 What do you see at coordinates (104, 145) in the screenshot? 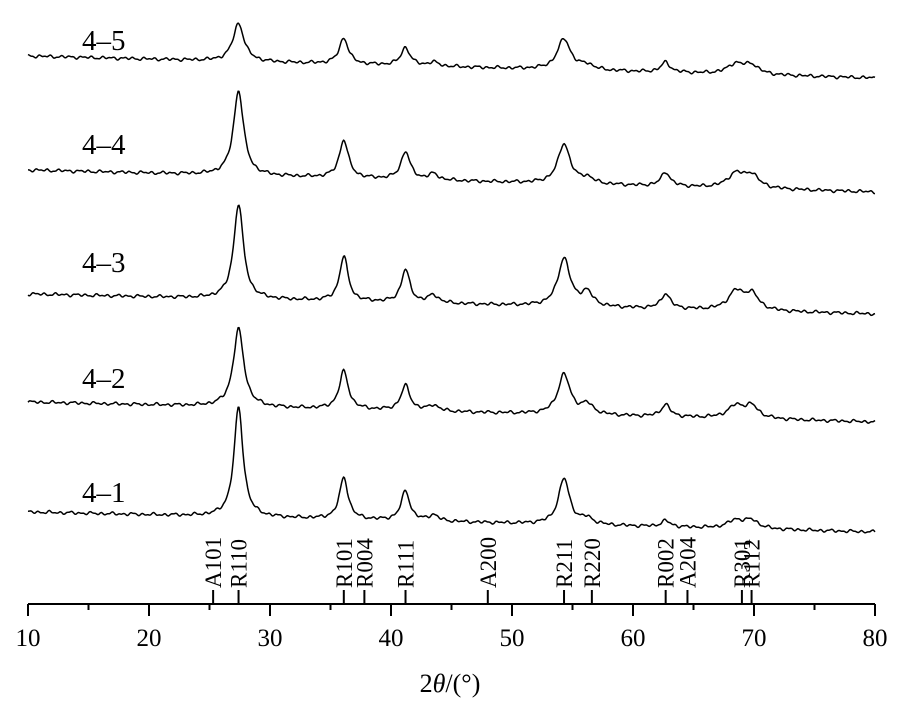
I see `sample-label: 4–4` at bounding box center [104, 145].